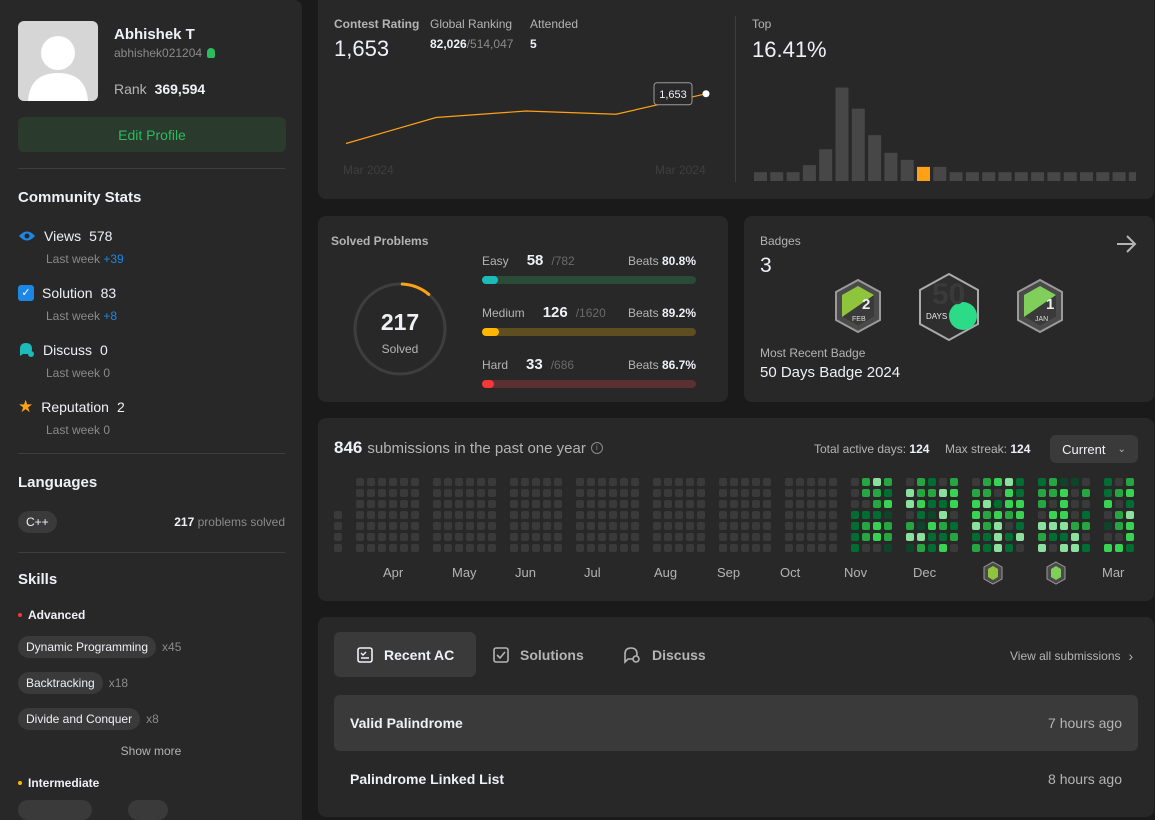 The height and width of the screenshot is (820, 1155). What do you see at coordinates (596, 448) in the screenshot?
I see `info-icon: i` at bounding box center [596, 448].